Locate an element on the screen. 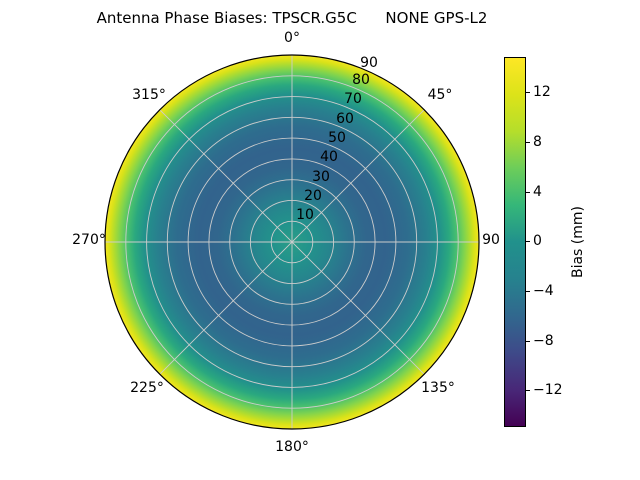 The image size is (640, 480). radial-tick-labels: 10 20 30 40 50 60 70 80 90 is located at coordinates (337, 139).